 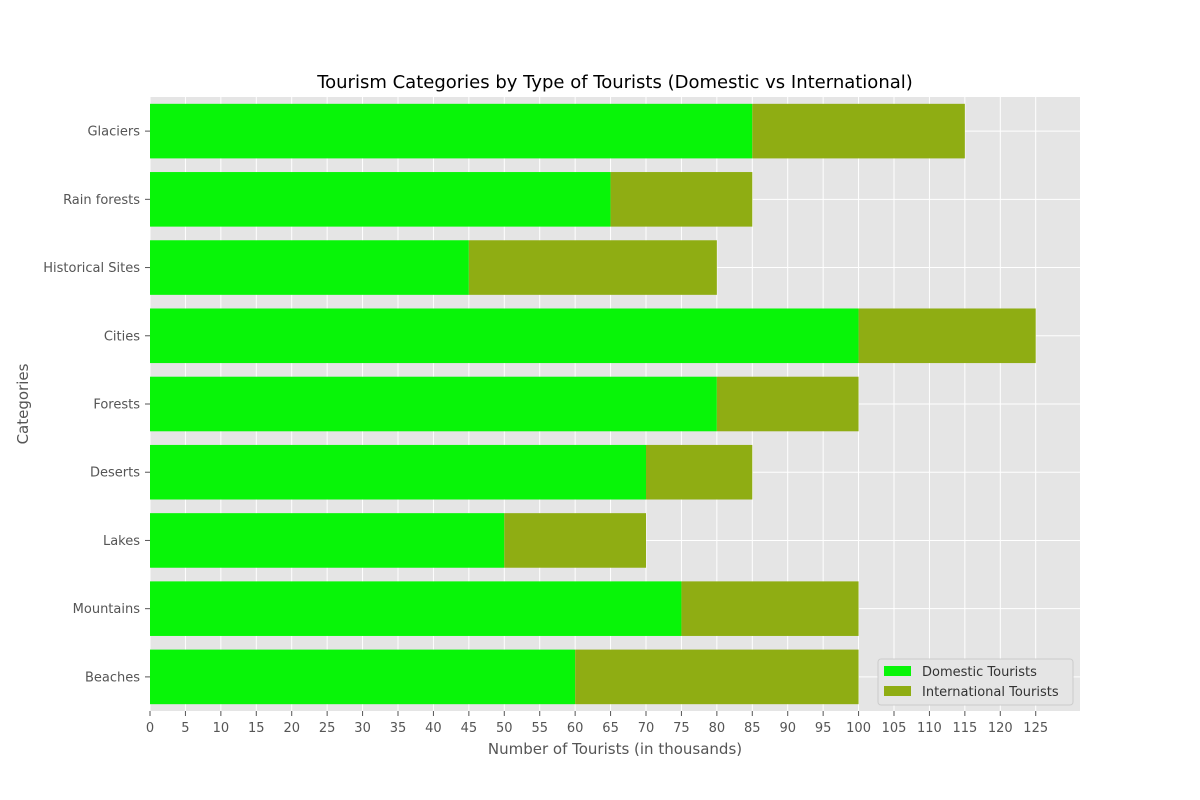 What do you see at coordinates (897, 671) in the screenshot?
I see `legend-swatch-domestic` at bounding box center [897, 671].